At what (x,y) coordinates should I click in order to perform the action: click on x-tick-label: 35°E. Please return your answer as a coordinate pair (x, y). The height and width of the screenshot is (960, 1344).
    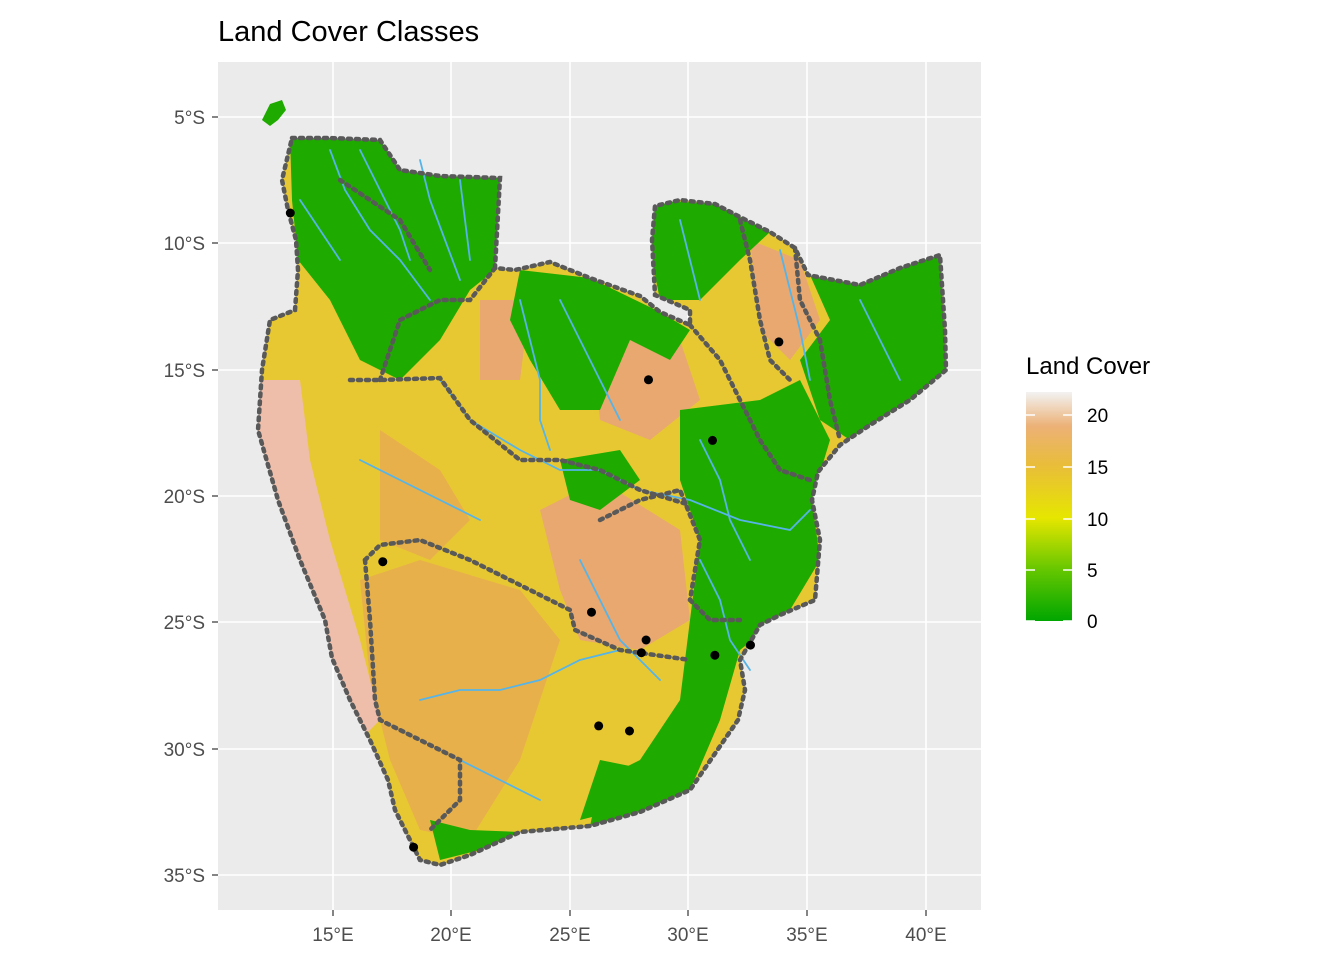
    Looking at the image, I should click on (806, 935).